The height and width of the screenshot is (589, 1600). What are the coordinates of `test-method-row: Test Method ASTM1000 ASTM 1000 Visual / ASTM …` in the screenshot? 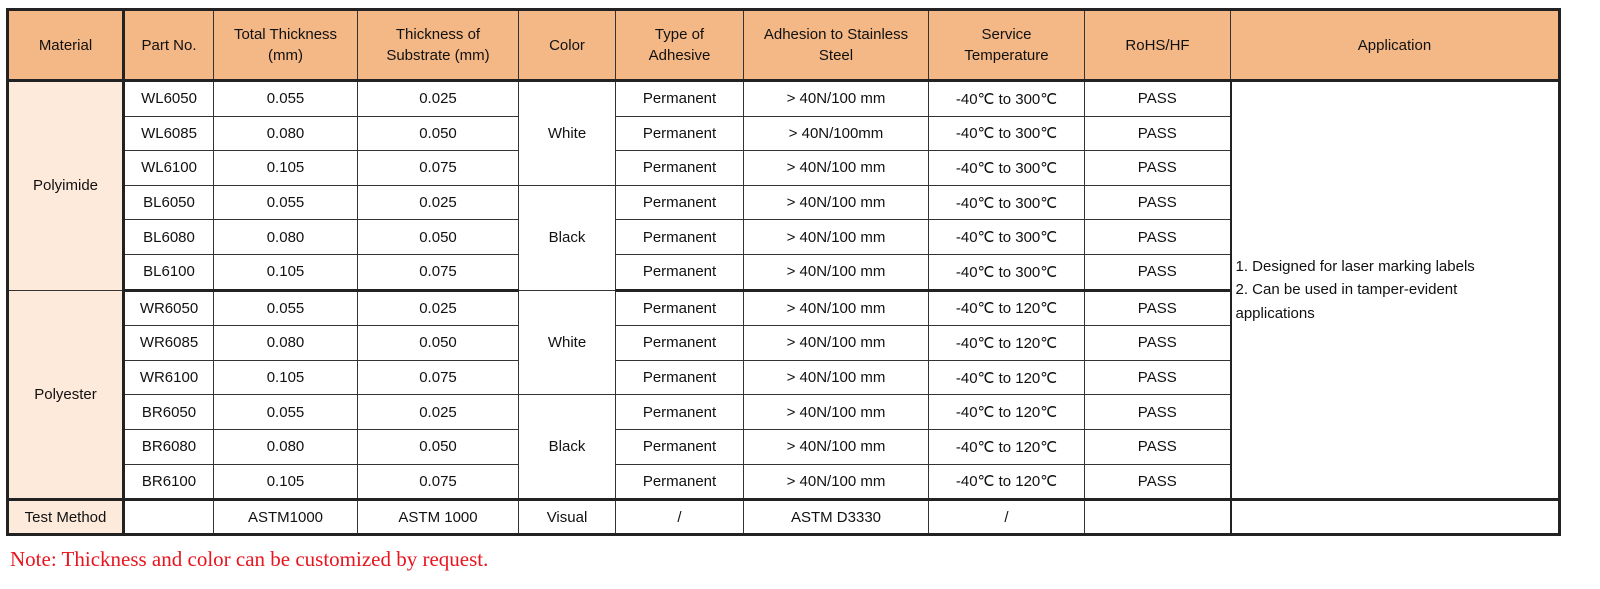 It's located at (783, 517).